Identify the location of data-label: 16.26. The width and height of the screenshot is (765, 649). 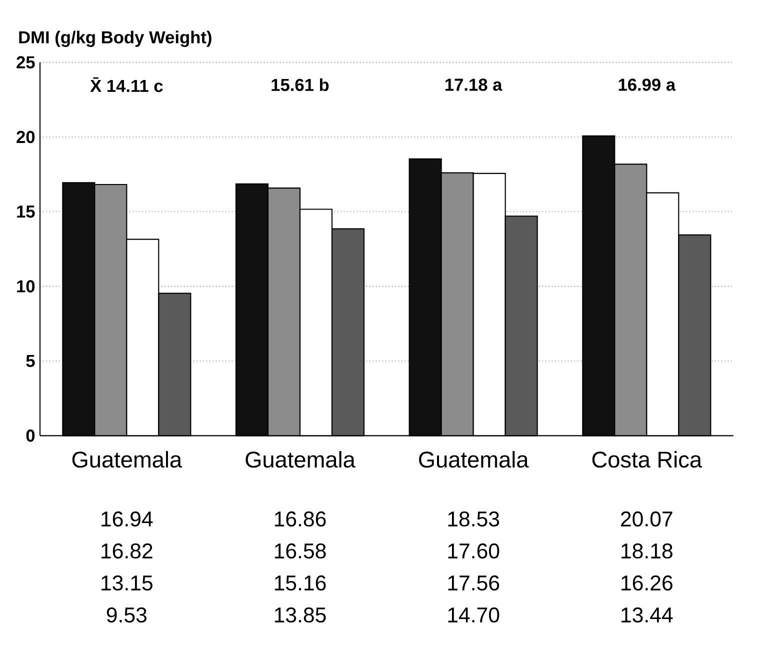
(647, 583).